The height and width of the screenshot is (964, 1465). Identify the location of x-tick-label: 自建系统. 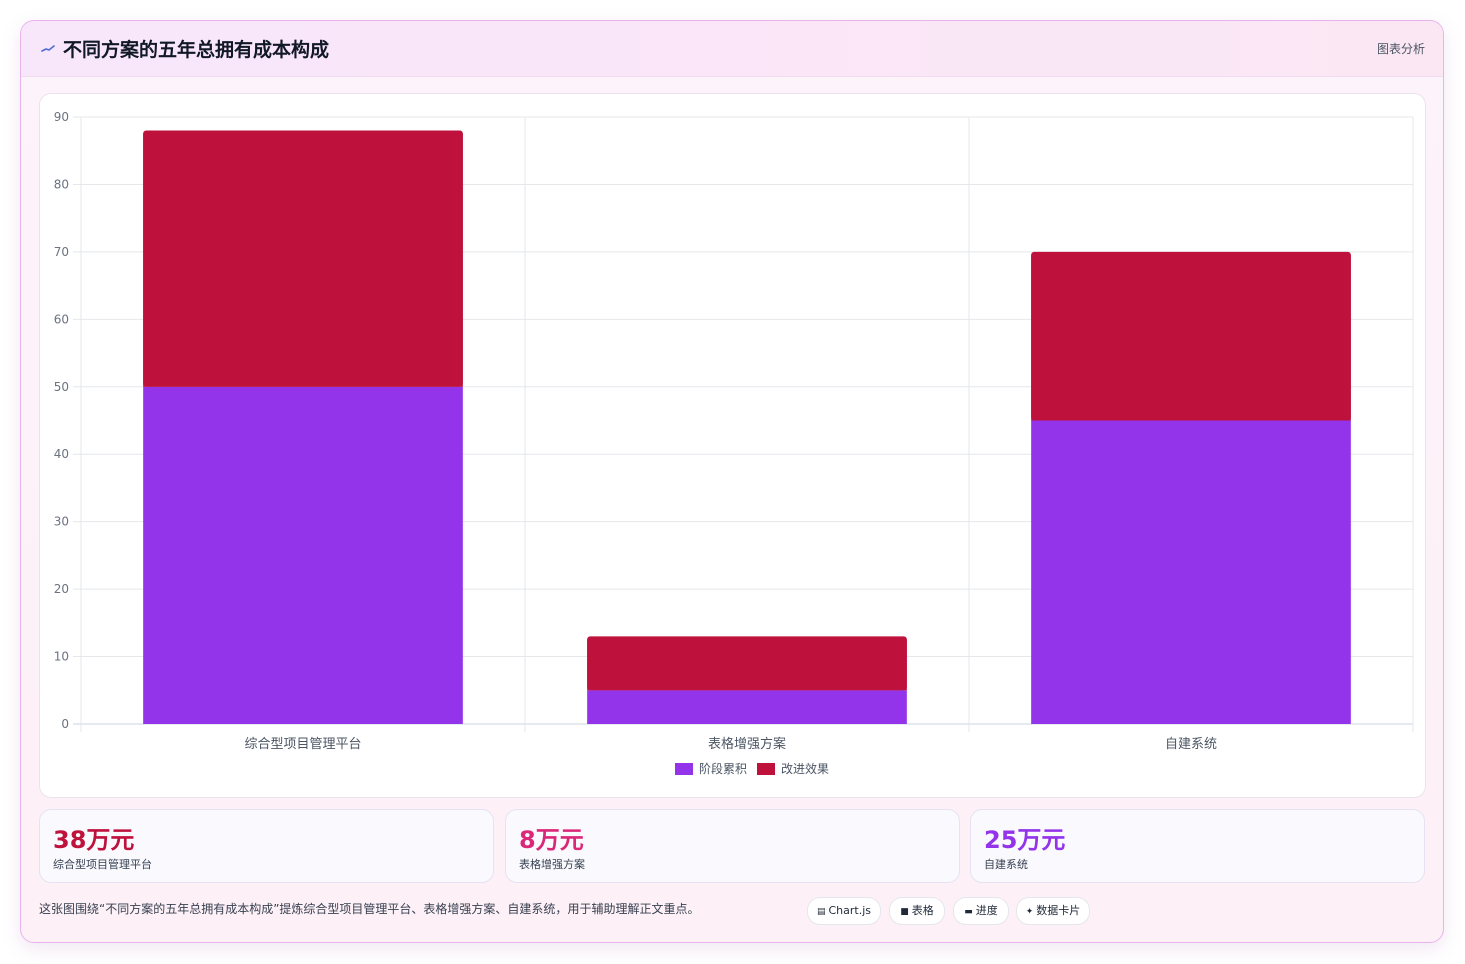
(1191, 744).